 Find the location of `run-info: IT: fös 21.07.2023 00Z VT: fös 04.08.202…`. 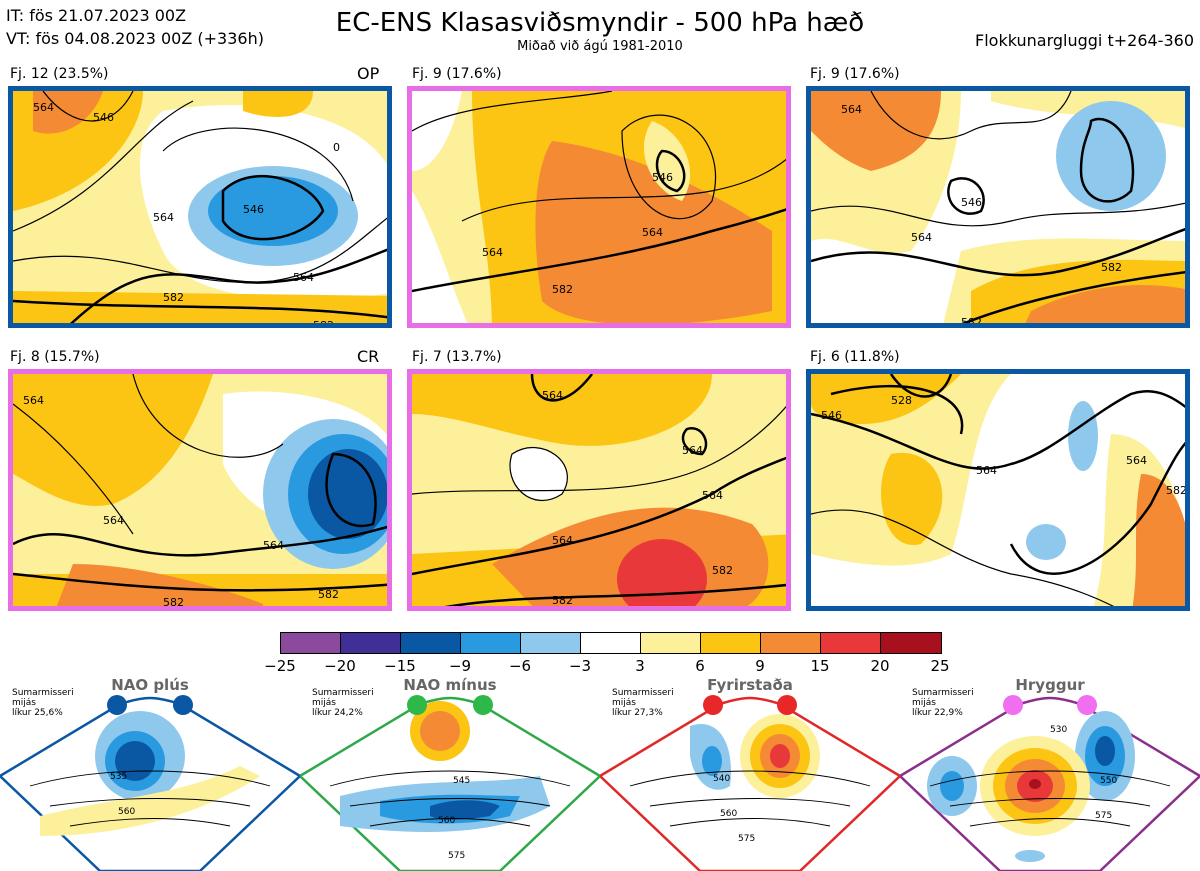

run-info: IT: fös 21.07.2023 00Z VT: fös 04.08.202… is located at coordinates (135, 27).